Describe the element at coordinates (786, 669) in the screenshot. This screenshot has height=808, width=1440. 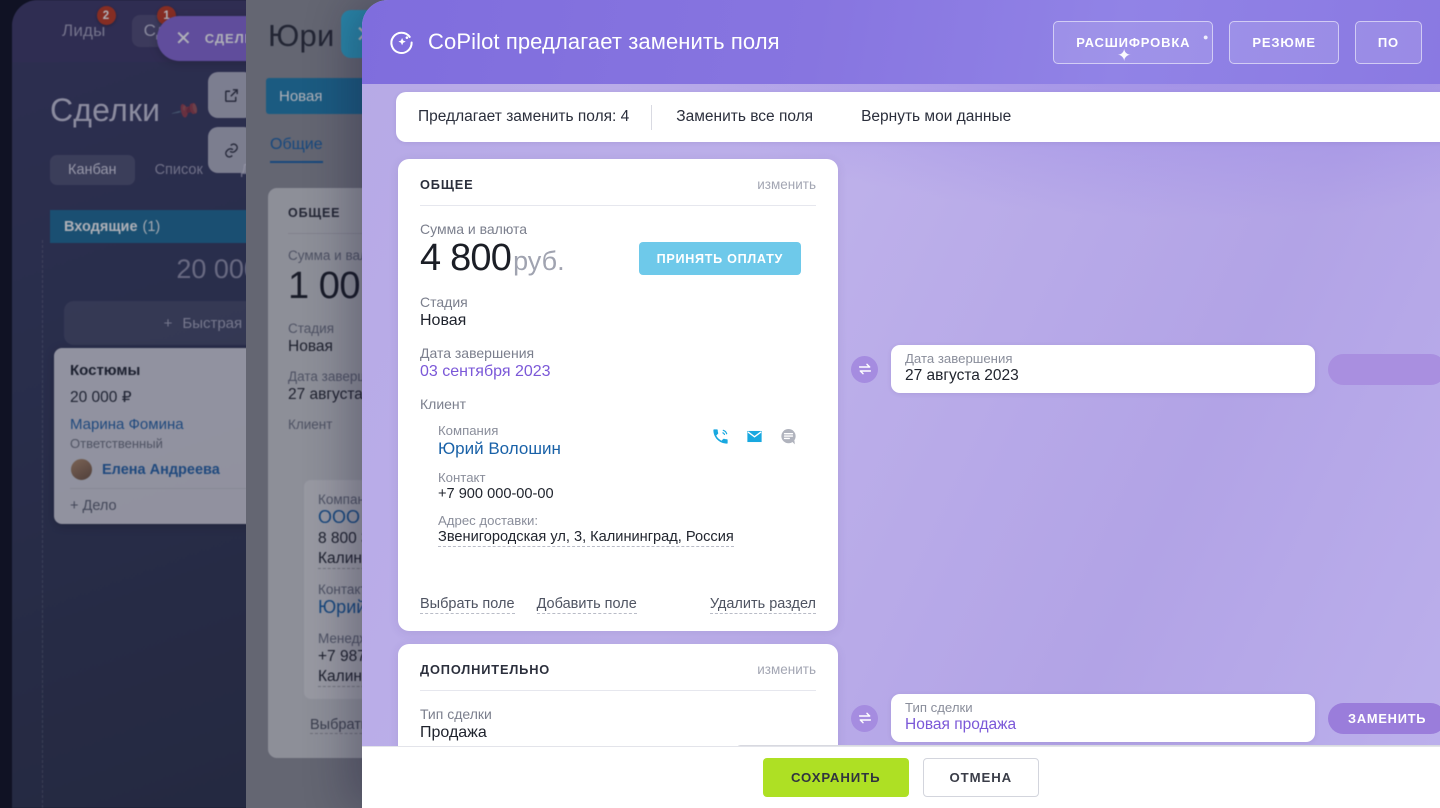
I see `edit-section-link-extra: изменить` at that location.